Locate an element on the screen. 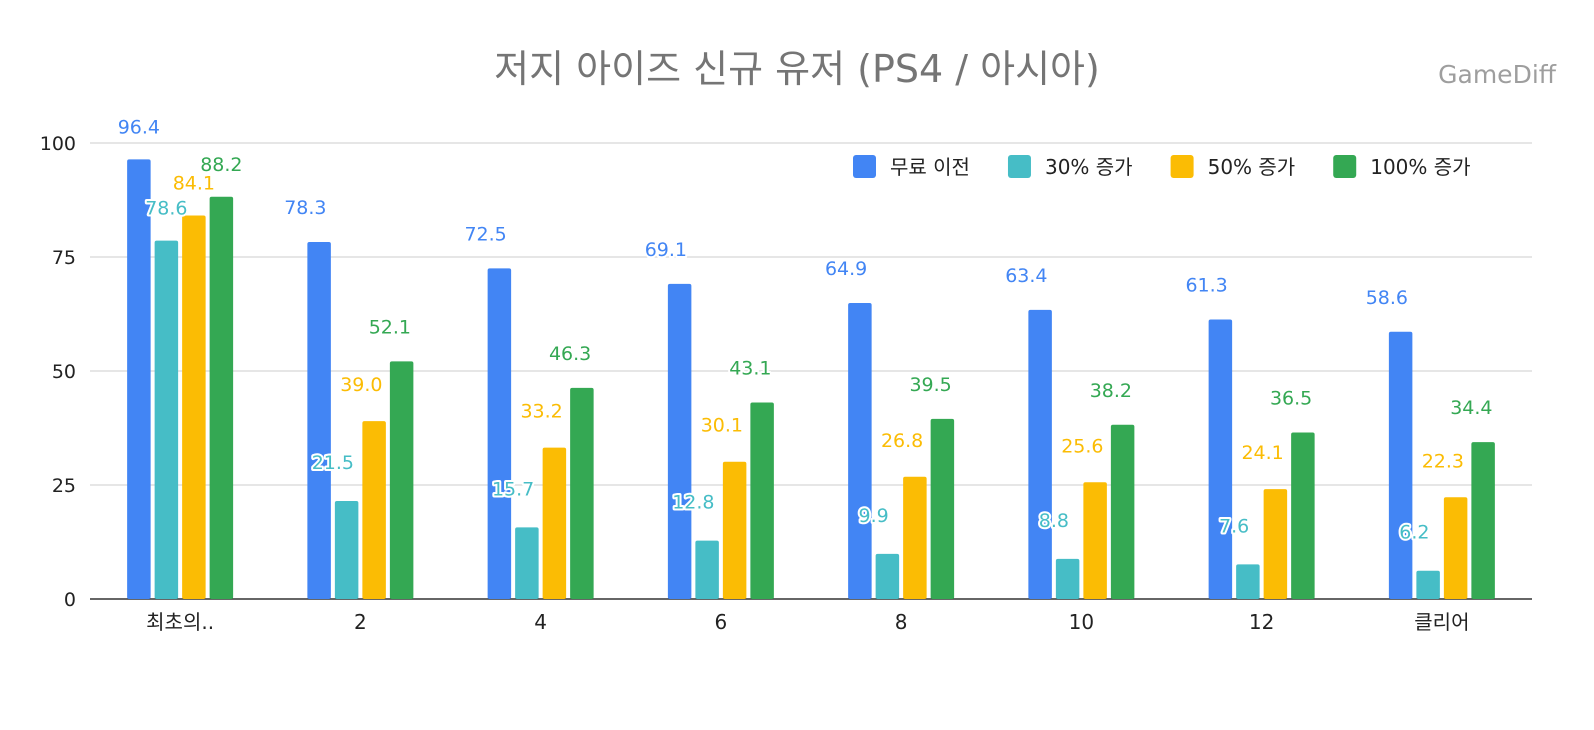 This screenshot has height=730, width=1594. data-label: 43.1 is located at coordinates (750, 368).